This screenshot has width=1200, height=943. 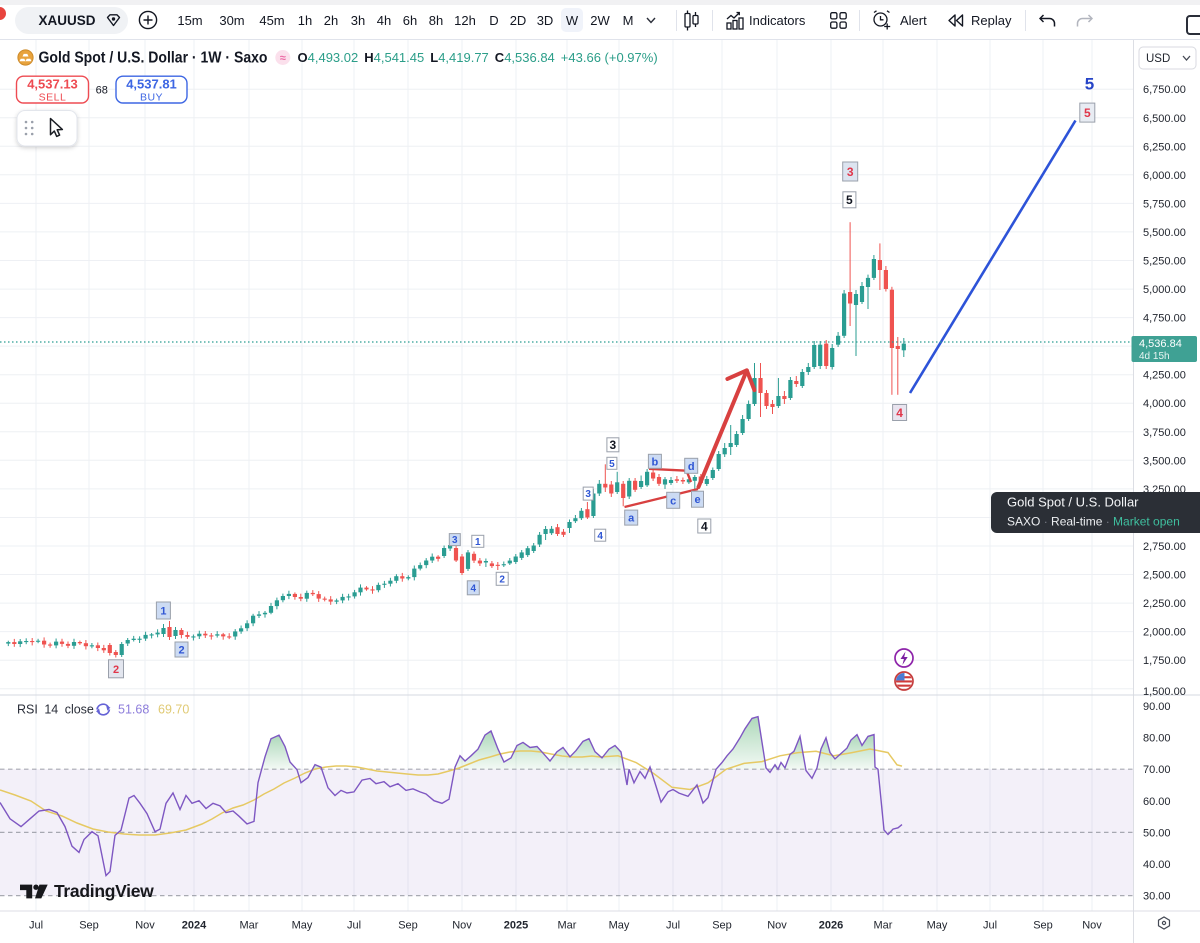 I want to click on svg-text: 2,250.00, so click(x=1164, y=604).